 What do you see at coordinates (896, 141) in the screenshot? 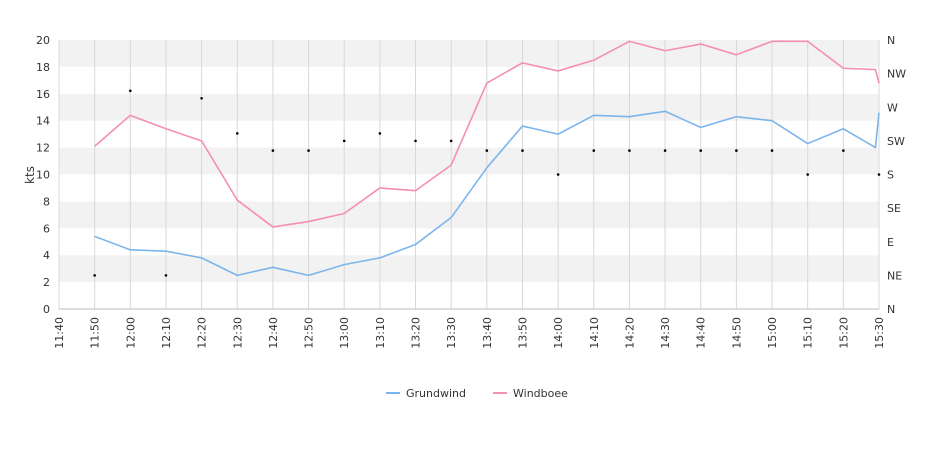
I see `right-tick-label: SW` at bounding box center [896, 141].